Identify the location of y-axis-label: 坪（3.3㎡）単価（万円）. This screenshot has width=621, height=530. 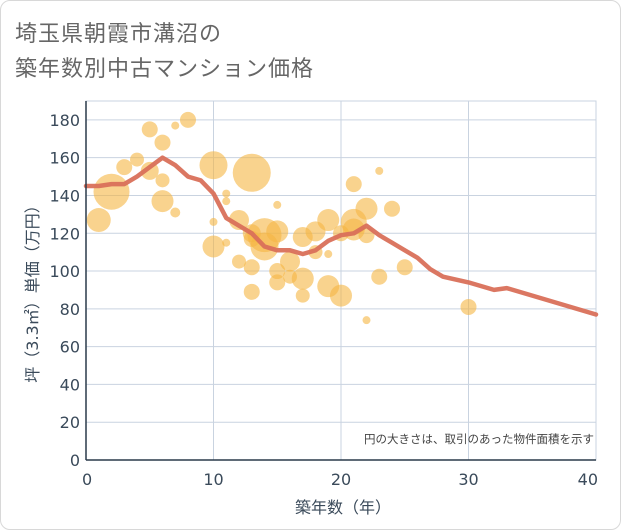
(32, 289).